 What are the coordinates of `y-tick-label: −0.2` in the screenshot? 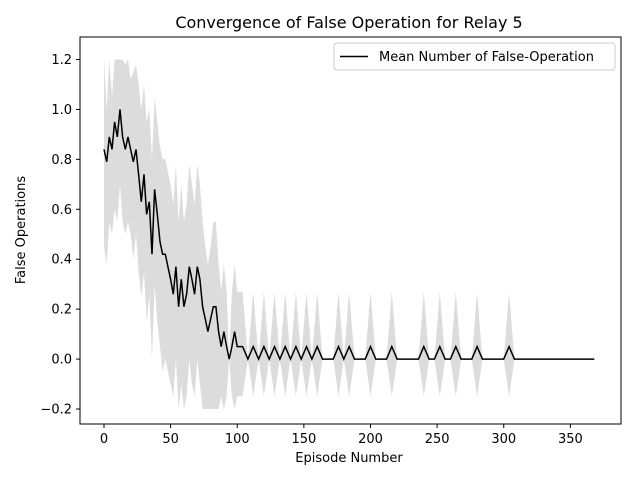 It's located at (56, 410).